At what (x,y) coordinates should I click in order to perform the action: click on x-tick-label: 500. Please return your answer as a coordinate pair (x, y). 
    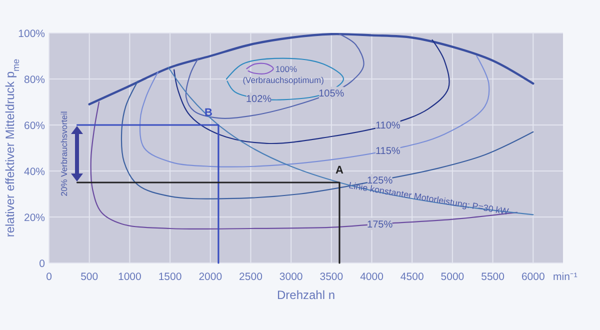
    Looking at the image, I should click on (89, 277).